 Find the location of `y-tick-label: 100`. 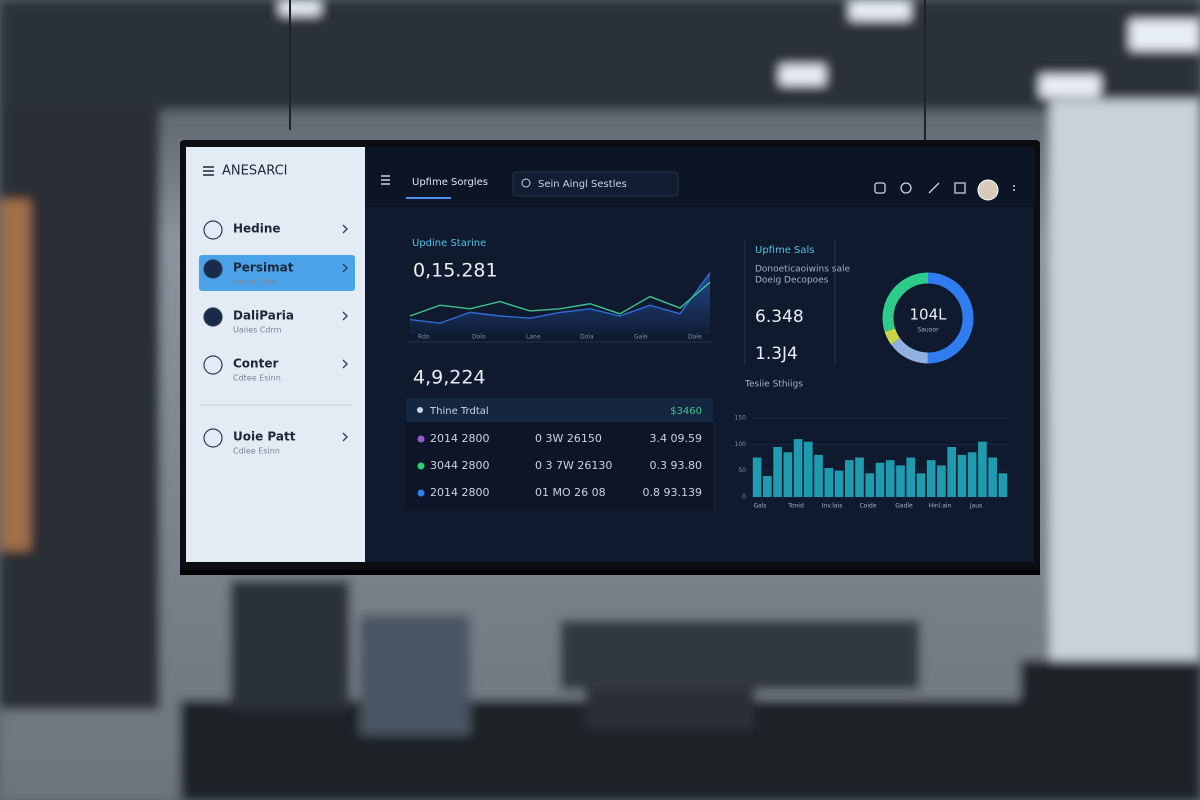

y-tick-label: 100 is located at coordinates (741, 444).